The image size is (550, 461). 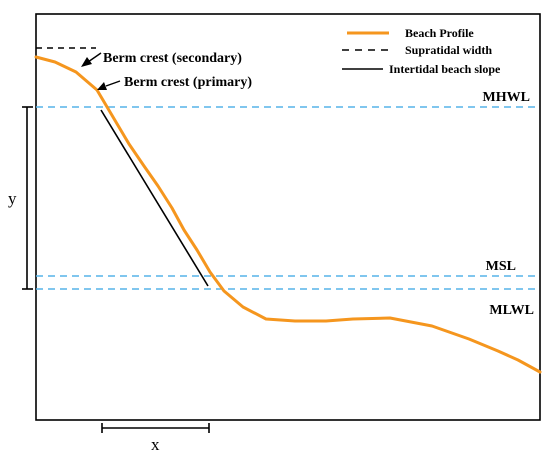 What do you see at coordinates (511, 310) in the screenshot?
I see `mlwl-label: MLWL` at bounding box center [511, 310].